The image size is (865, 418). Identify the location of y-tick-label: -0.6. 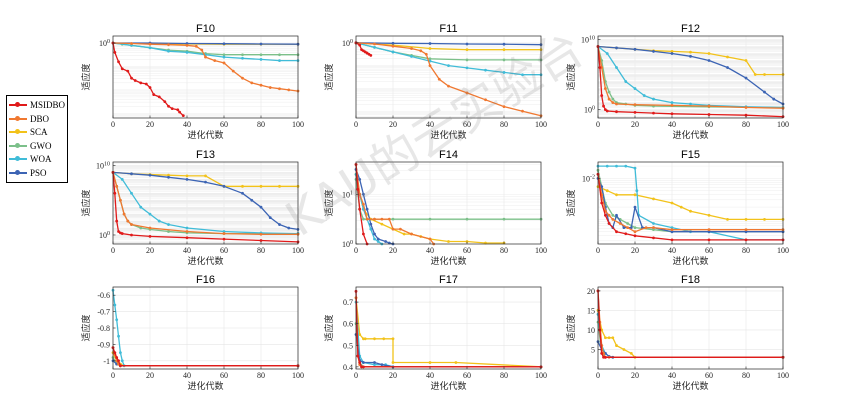
(103, 295).